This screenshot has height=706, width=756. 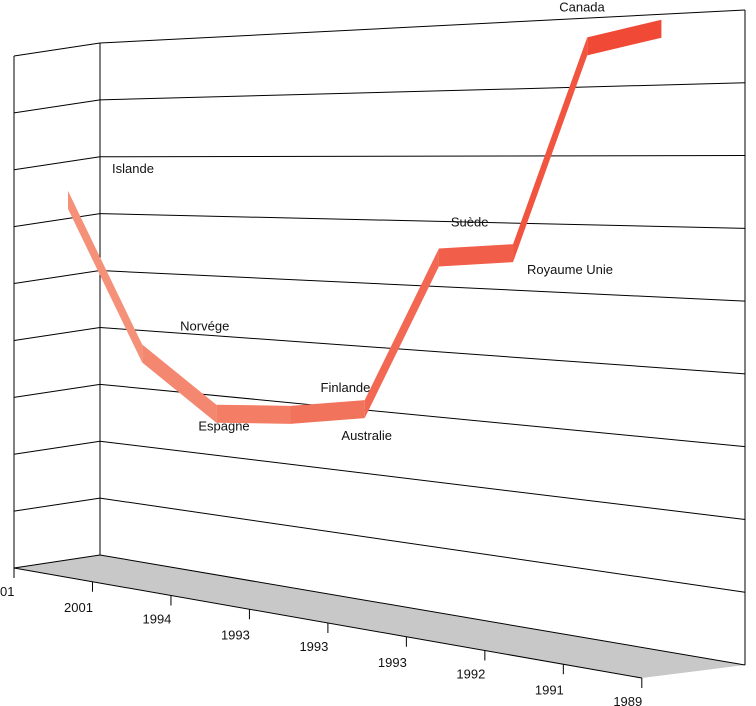 What do you see at coordinates (156, 619) in the screenshot?
I see `x-tick-label: 1994` at bounding box center [156, 619].